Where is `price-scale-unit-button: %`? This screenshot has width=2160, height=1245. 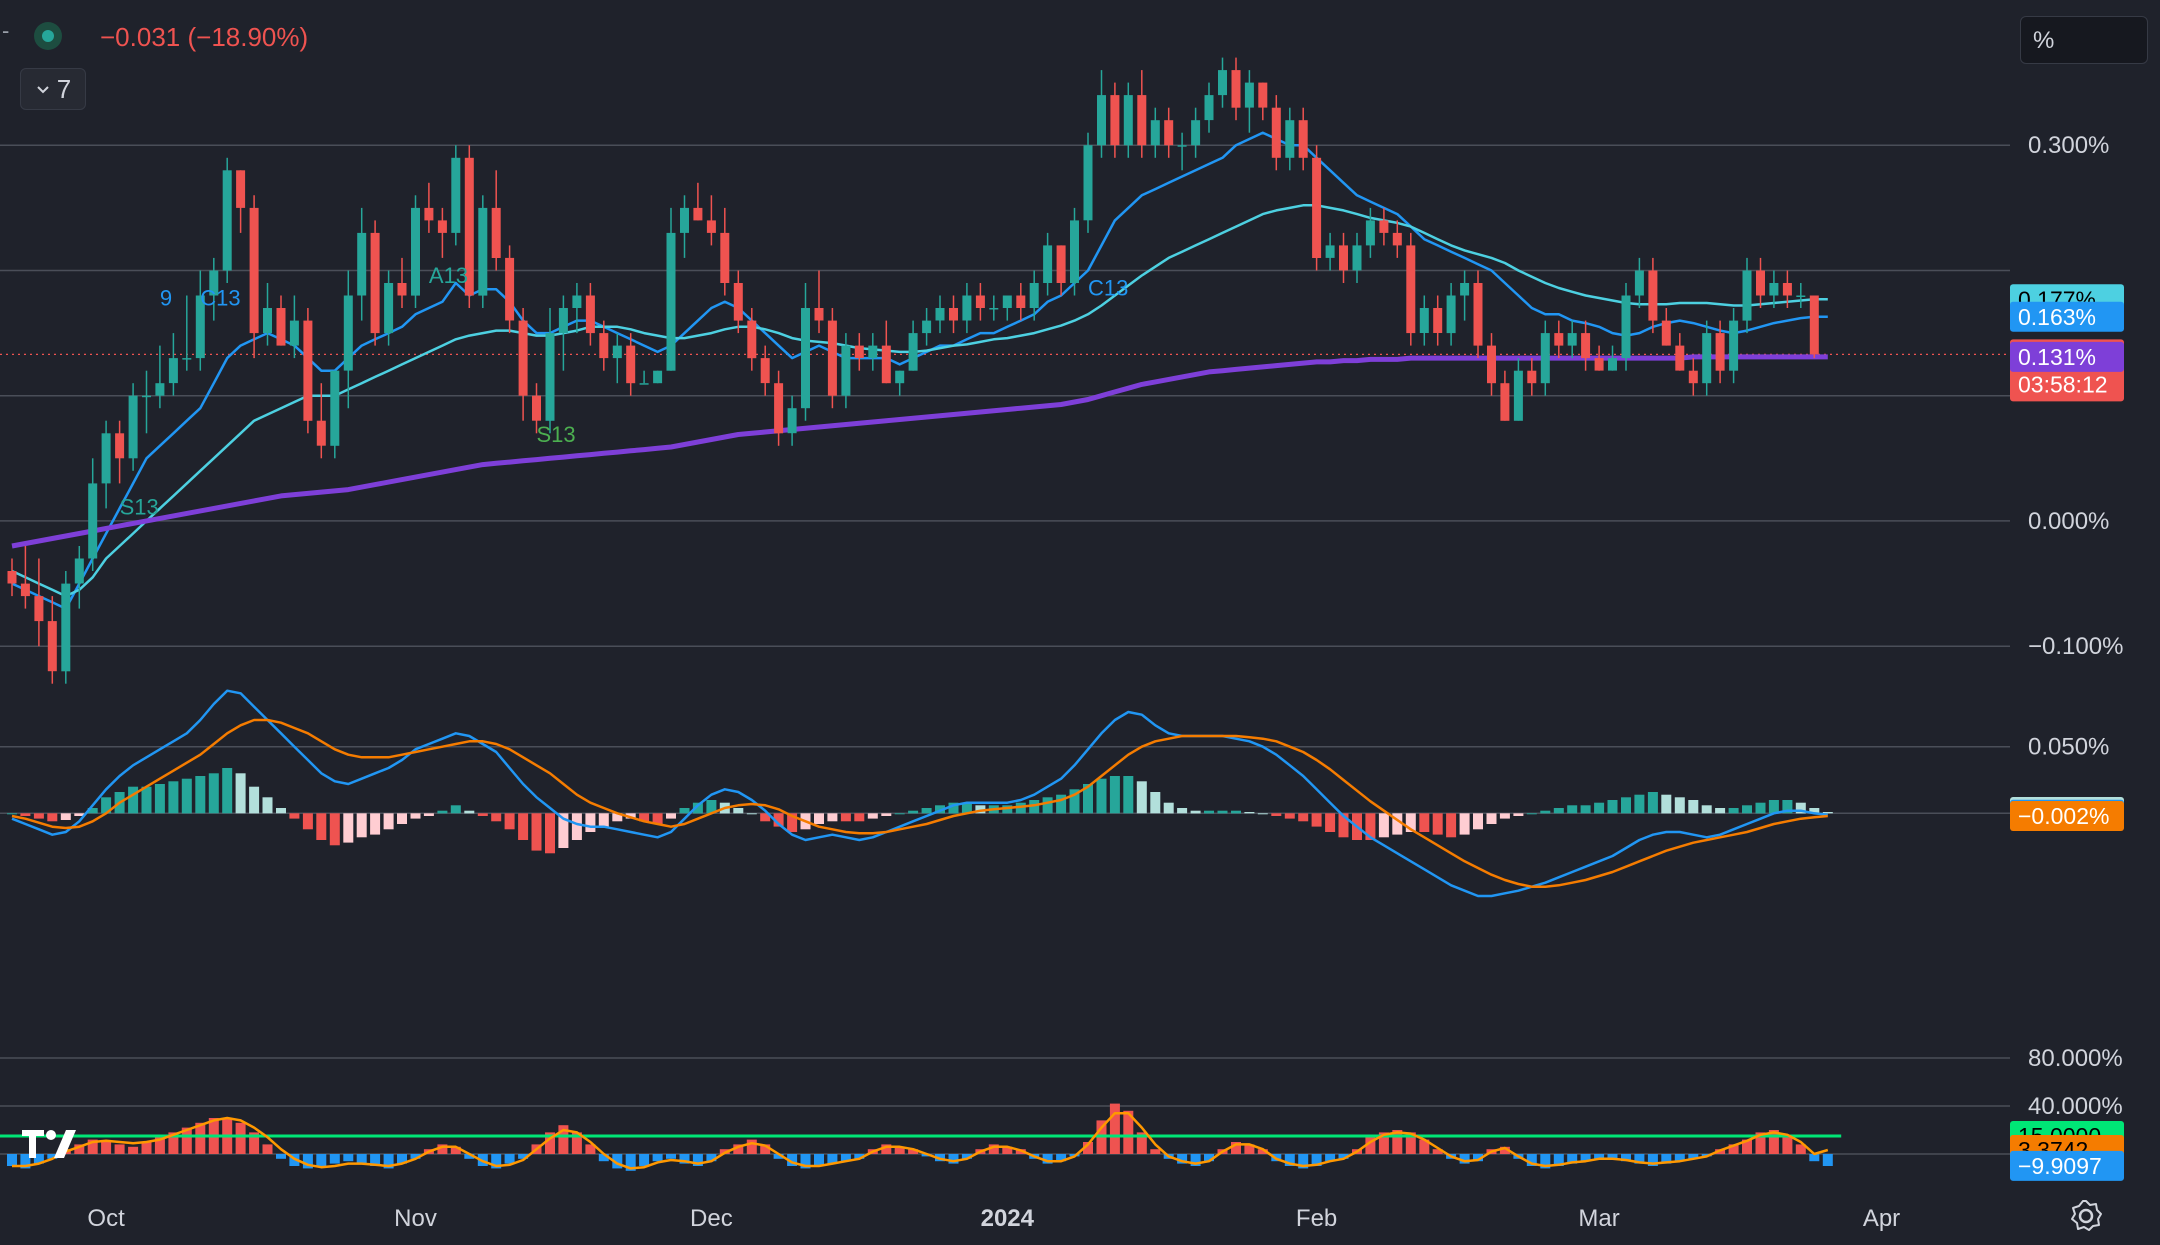 price-scale-unit-button: % is located at coordinates (2084, 40).